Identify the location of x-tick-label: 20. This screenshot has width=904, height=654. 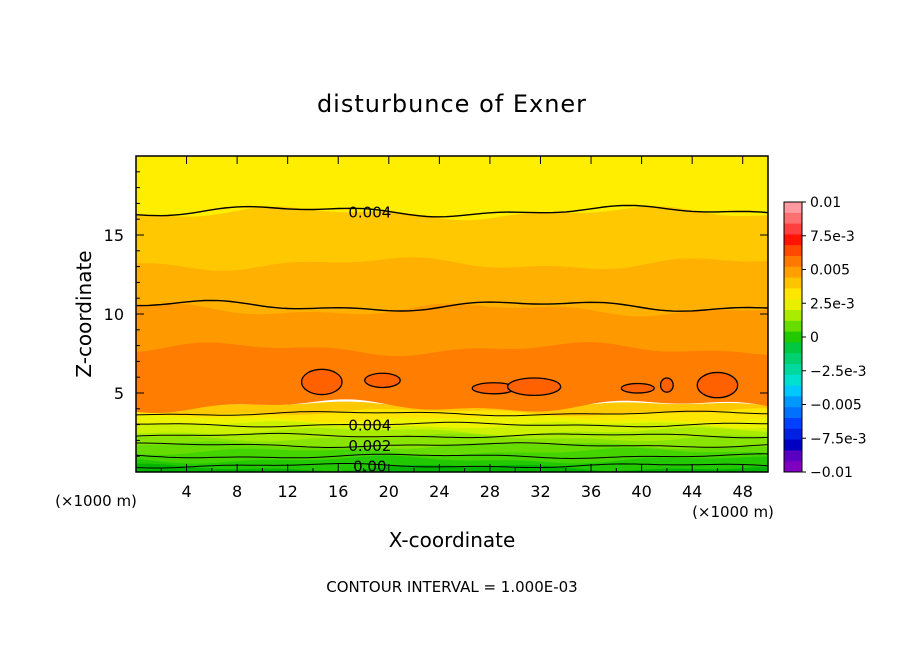
(389, 491).